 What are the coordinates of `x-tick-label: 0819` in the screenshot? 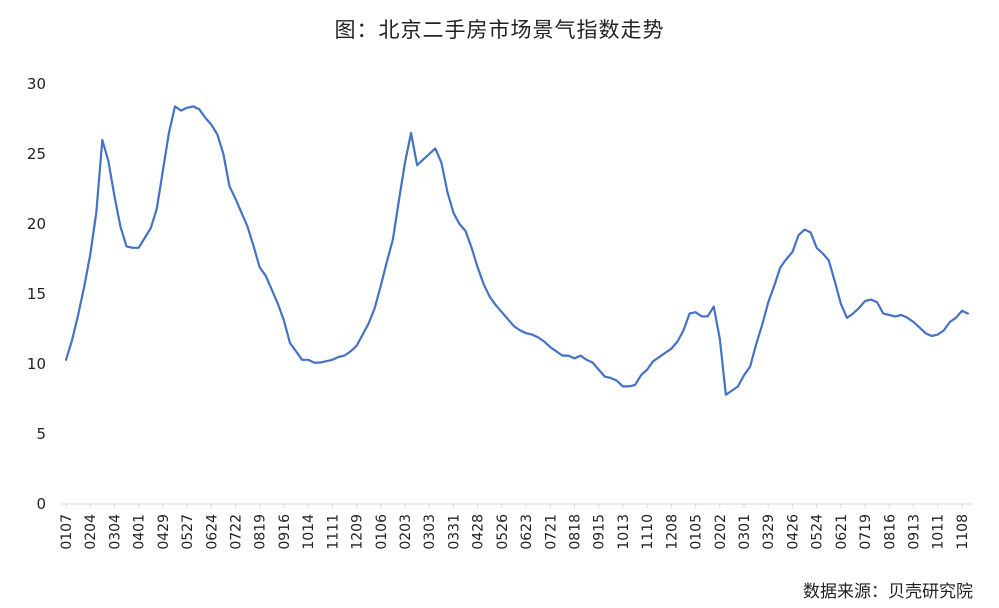 It's located at (261, 532).